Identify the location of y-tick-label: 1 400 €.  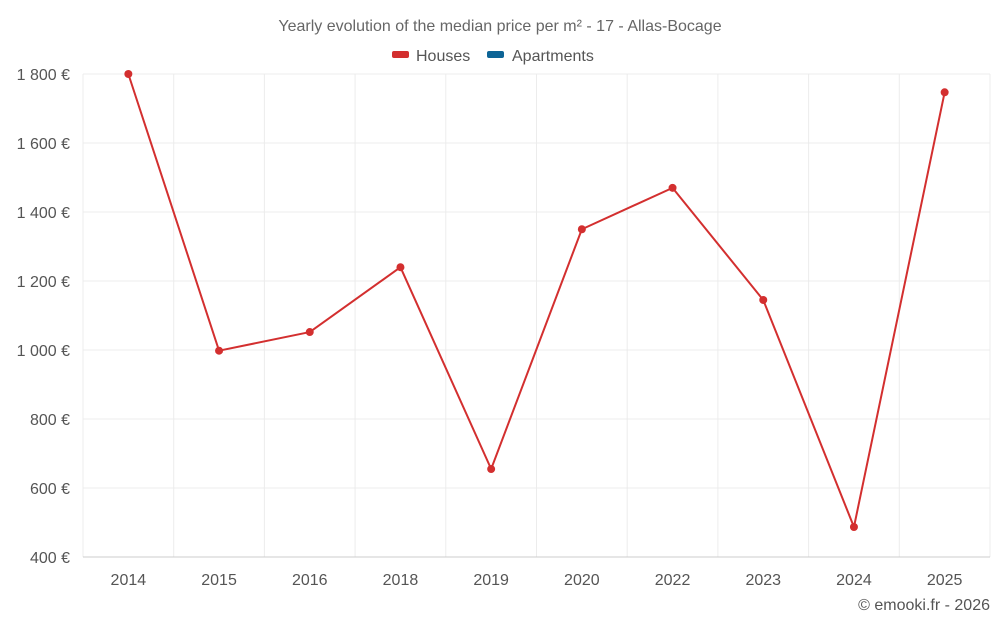
(43, 213).